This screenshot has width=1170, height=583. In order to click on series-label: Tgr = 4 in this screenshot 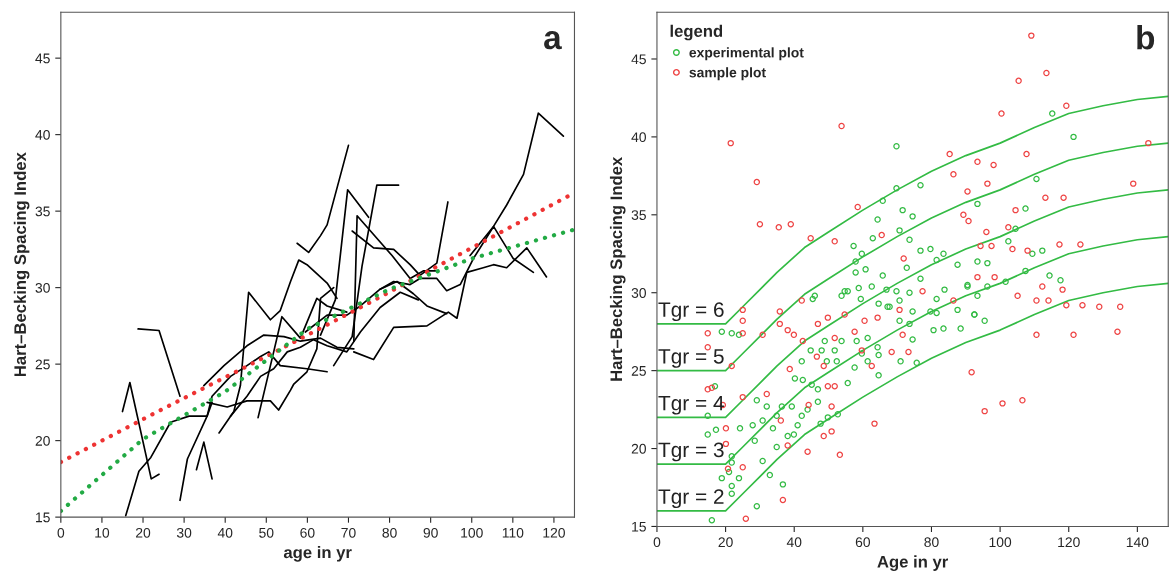, I will do `click(691, 405)`.